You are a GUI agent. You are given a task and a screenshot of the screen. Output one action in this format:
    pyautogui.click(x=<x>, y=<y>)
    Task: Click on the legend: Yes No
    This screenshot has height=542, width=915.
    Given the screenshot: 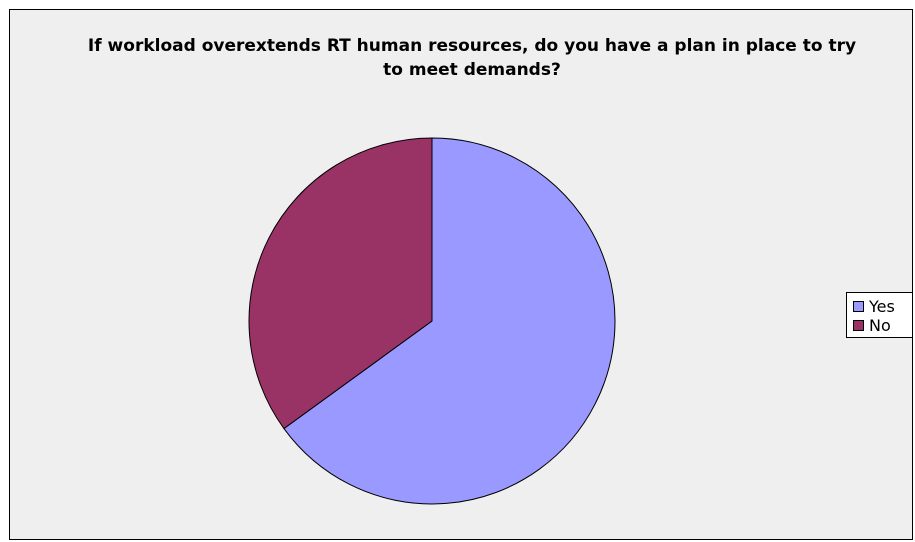 What is the action you would take?
    pyautogui.click(x=879, y=315)
    